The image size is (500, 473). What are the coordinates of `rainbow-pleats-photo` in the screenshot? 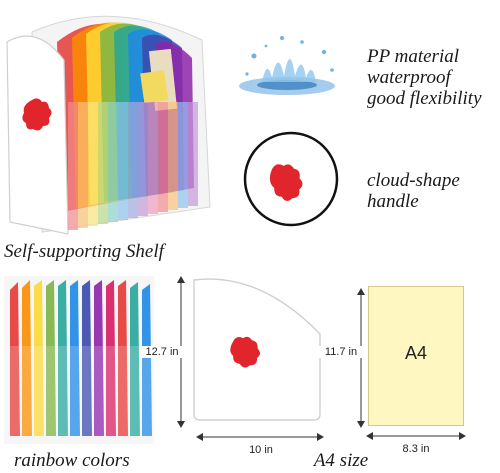 It's located at (79, 360).